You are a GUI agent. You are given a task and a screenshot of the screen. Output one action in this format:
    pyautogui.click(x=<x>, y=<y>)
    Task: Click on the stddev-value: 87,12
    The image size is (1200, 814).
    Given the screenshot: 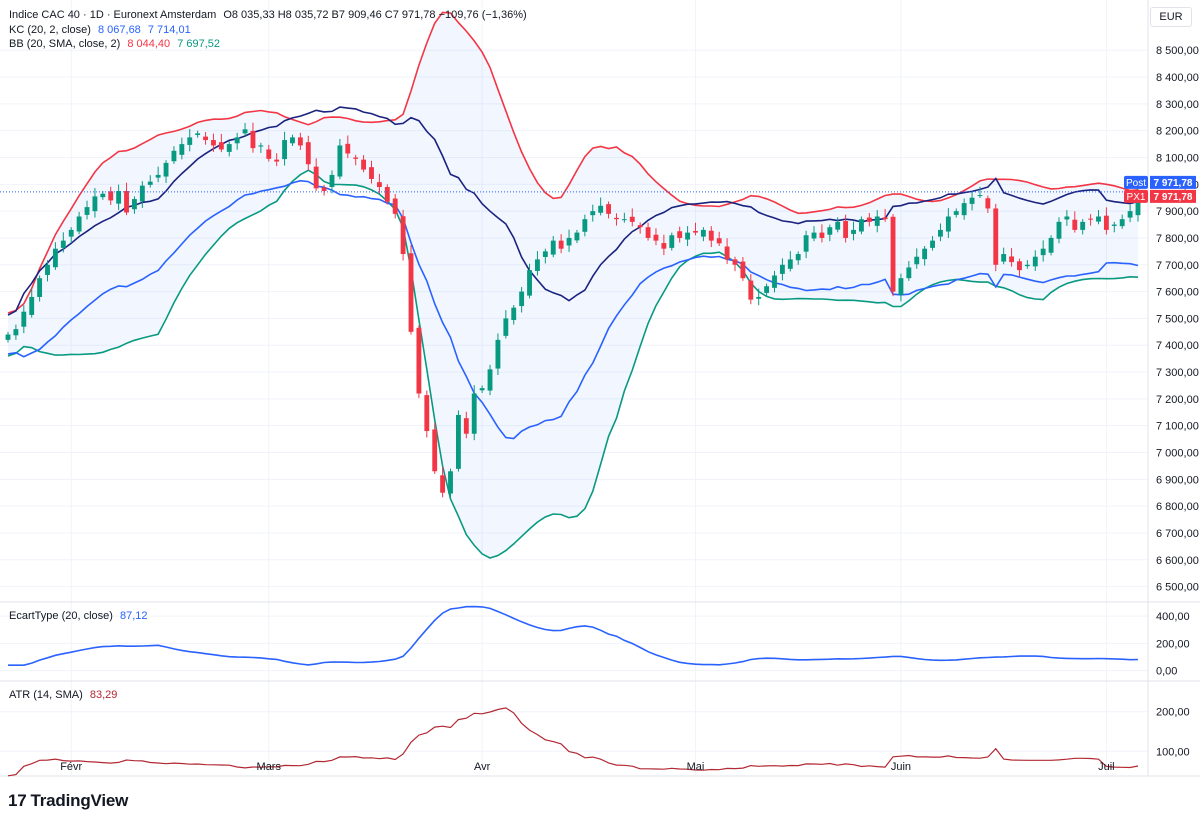 What is the action you would take?
    pyautogui.click(x=134, y=616)
    